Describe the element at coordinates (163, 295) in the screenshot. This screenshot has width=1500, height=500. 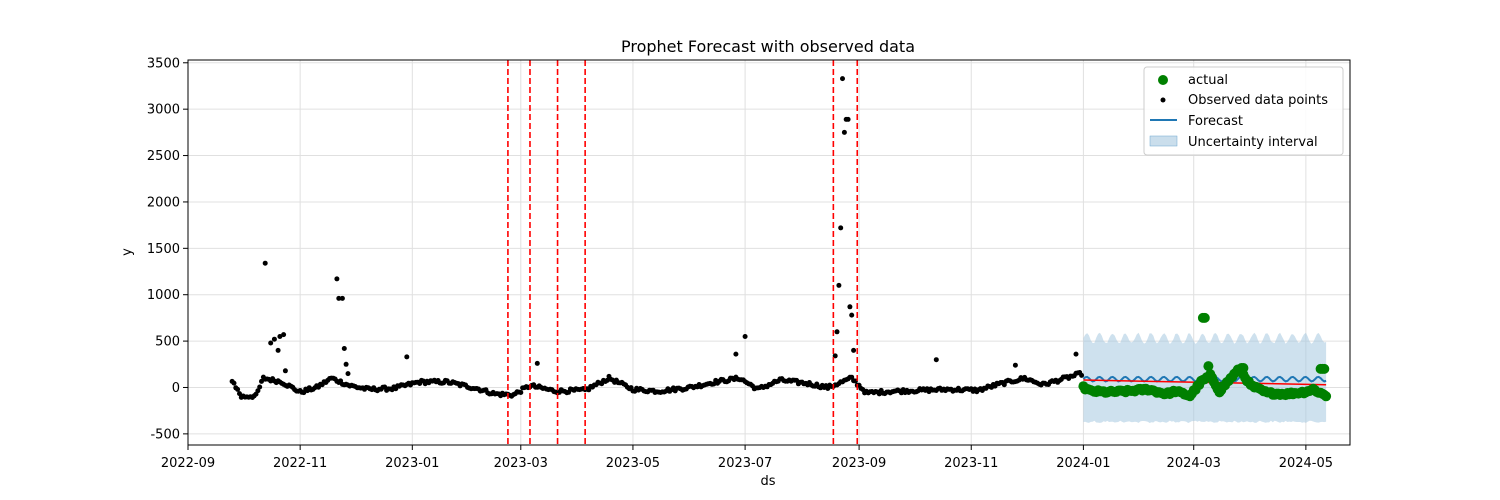
I see `y-tick-label: 1000` at that location.